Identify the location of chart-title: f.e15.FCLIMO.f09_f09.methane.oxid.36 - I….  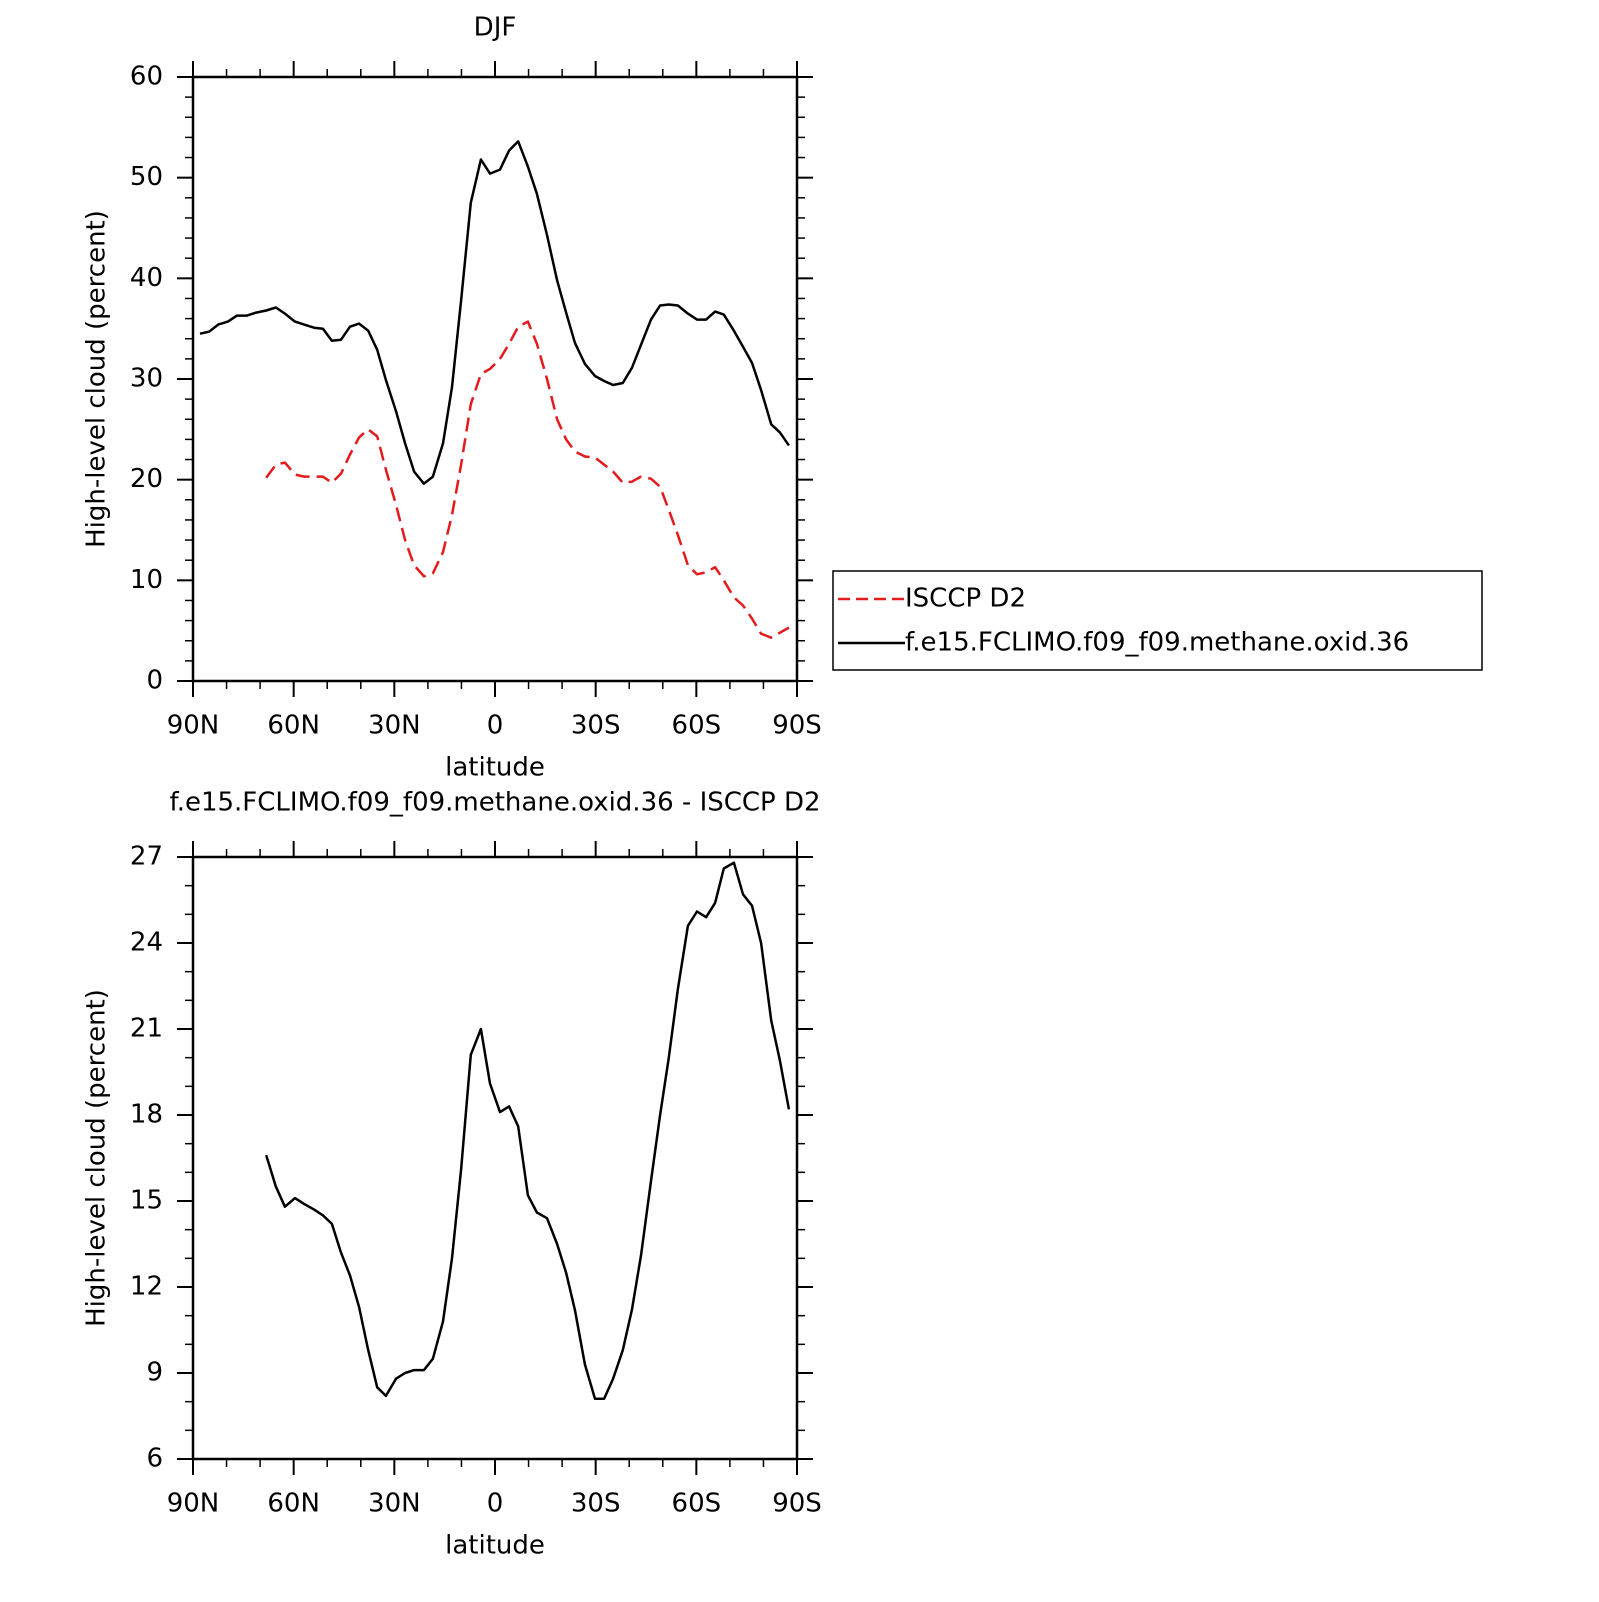
(494, 803).